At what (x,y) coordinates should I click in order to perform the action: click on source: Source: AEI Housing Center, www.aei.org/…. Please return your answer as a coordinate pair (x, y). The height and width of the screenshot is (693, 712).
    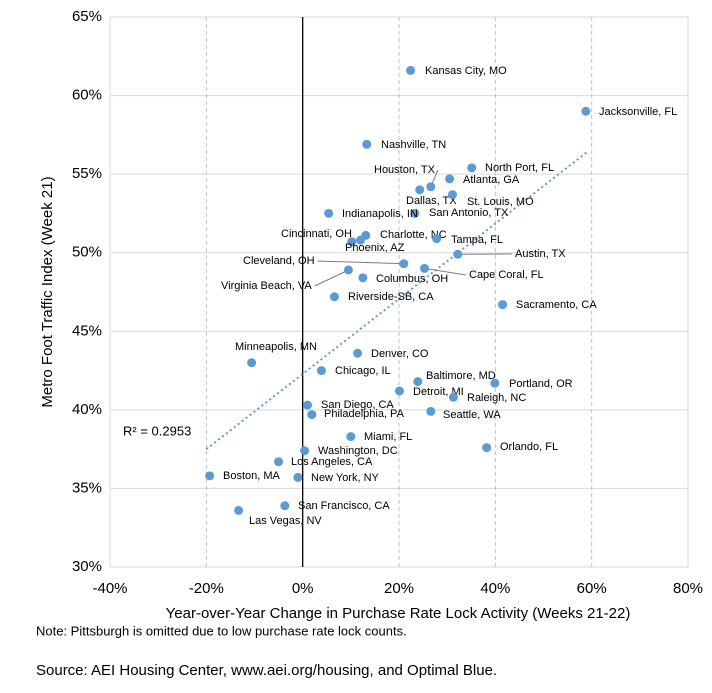
    Looking at the image, I should click on (266, 670).